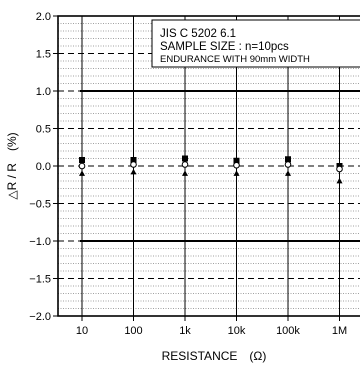 This screenshot has height=369, width=360. What do you see at coordinates (12, 165) in the screenshot?
I see `y-axis-label: △R / R (%)` at bounding box center [12, 165].